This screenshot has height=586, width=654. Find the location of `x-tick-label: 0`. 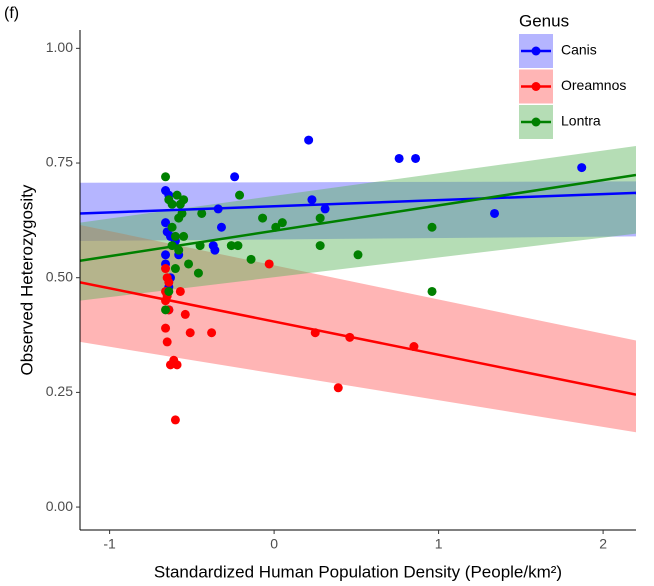

x-tick-label: 0 is located at coordinates (274, 544).